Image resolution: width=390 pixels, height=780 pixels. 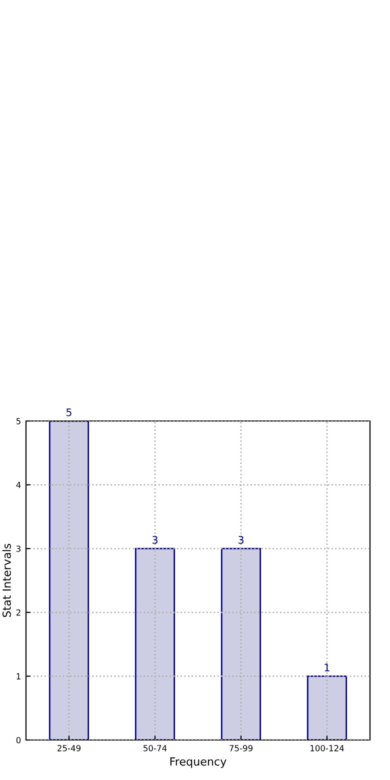 What do you see at coordinates (327, 748) in the screenshot?
I see `x-tick-label: 100-124` at bounding box center [327, 748].